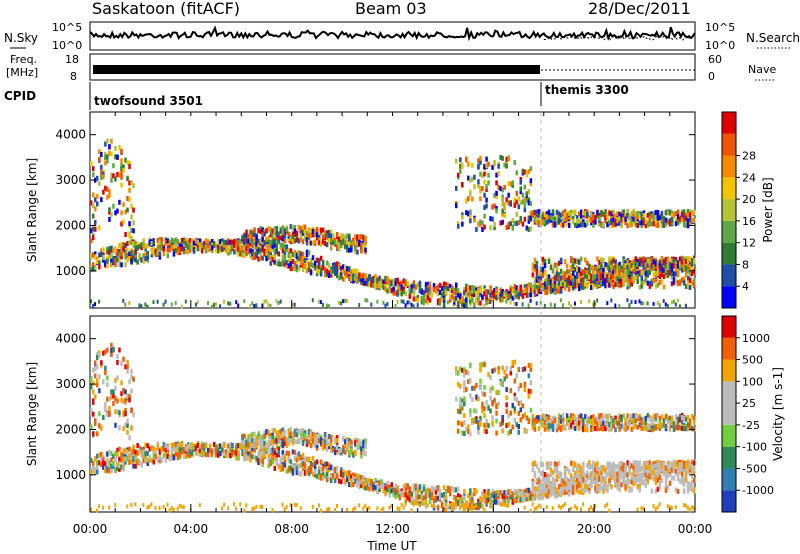 This screenshot has width=800, height=554. I want to click on nave-tick-top: 60, so click(715, 59).